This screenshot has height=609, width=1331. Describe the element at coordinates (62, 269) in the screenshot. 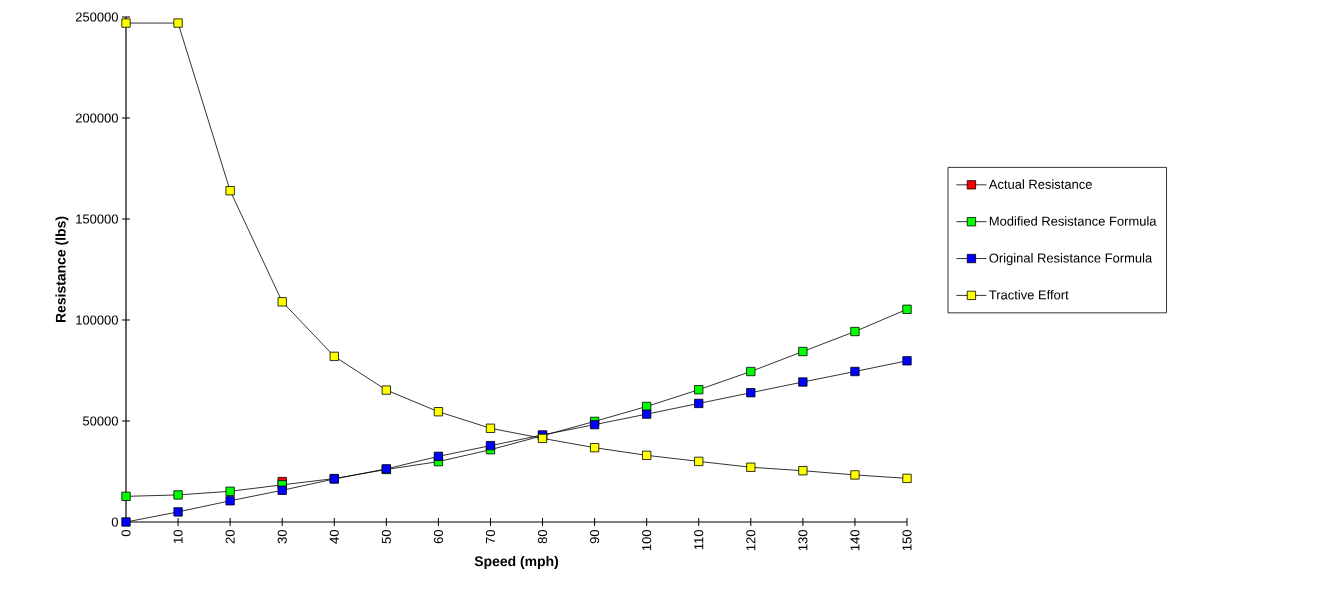

I see `y-axis-title: Resistance (lbs)` at that location.